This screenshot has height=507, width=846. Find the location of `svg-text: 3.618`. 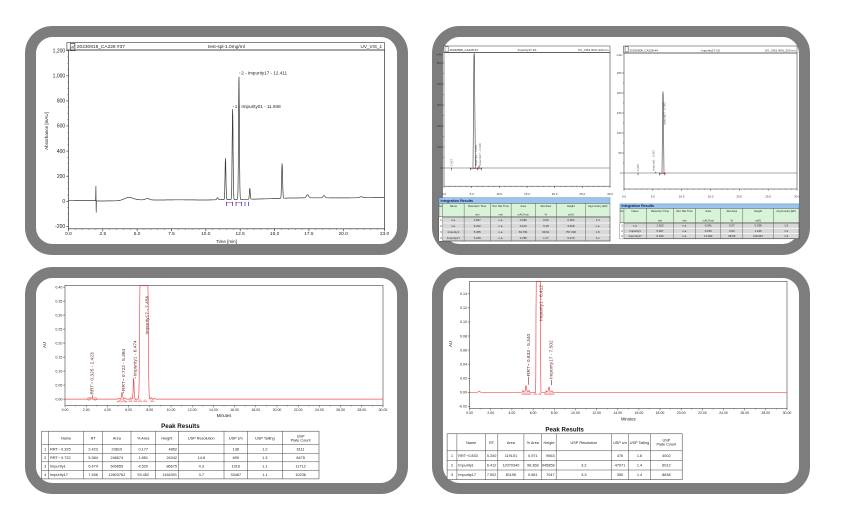

svg-text: 3.618 is located at coordinates (570, 226).